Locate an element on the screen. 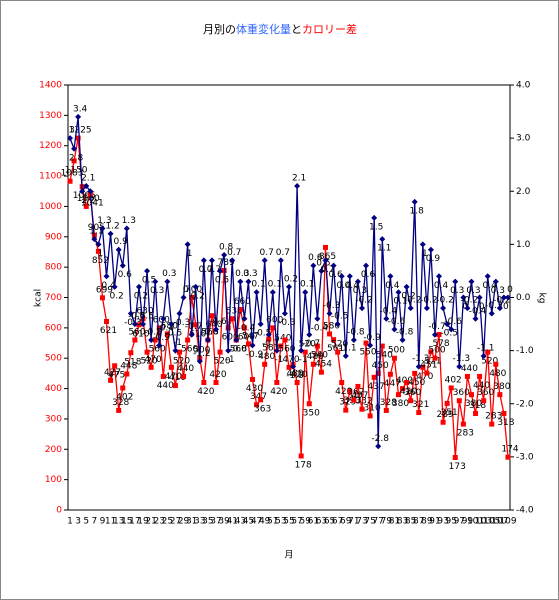 The height and width of the screenshot is (600, 559). y2-tick-label: 0.0 is located at coordinates (523, 298).